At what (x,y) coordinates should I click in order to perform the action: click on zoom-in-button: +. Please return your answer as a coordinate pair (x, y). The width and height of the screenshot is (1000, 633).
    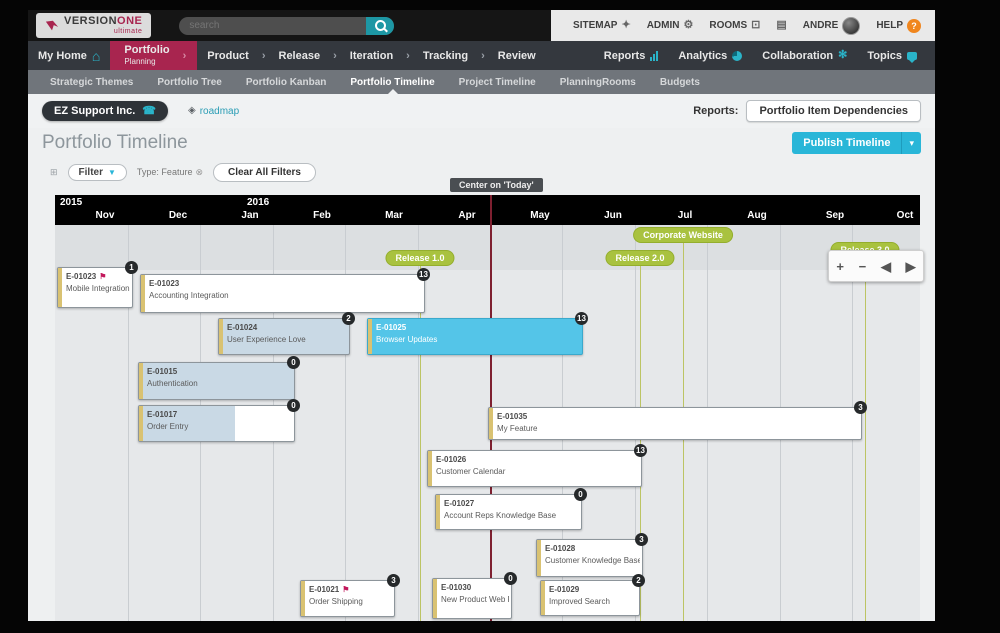
    Looking at the image, I should click on (840, 266).